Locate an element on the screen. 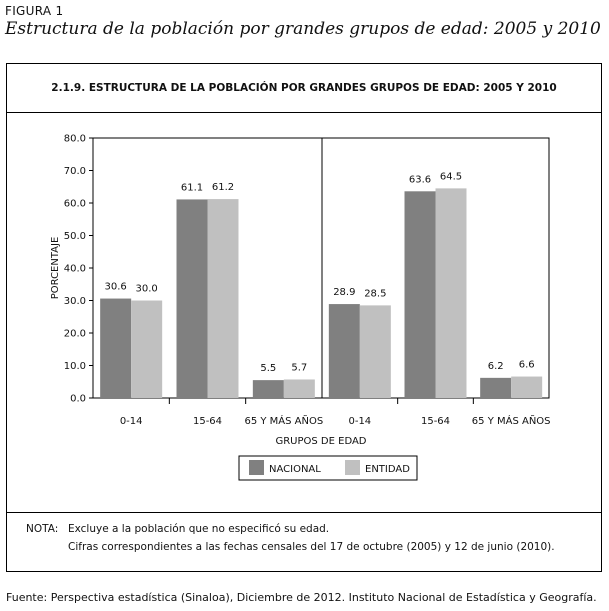 The width and height of the screenshot is (609, 611). heading-divider is located at coordinates (304, 112).